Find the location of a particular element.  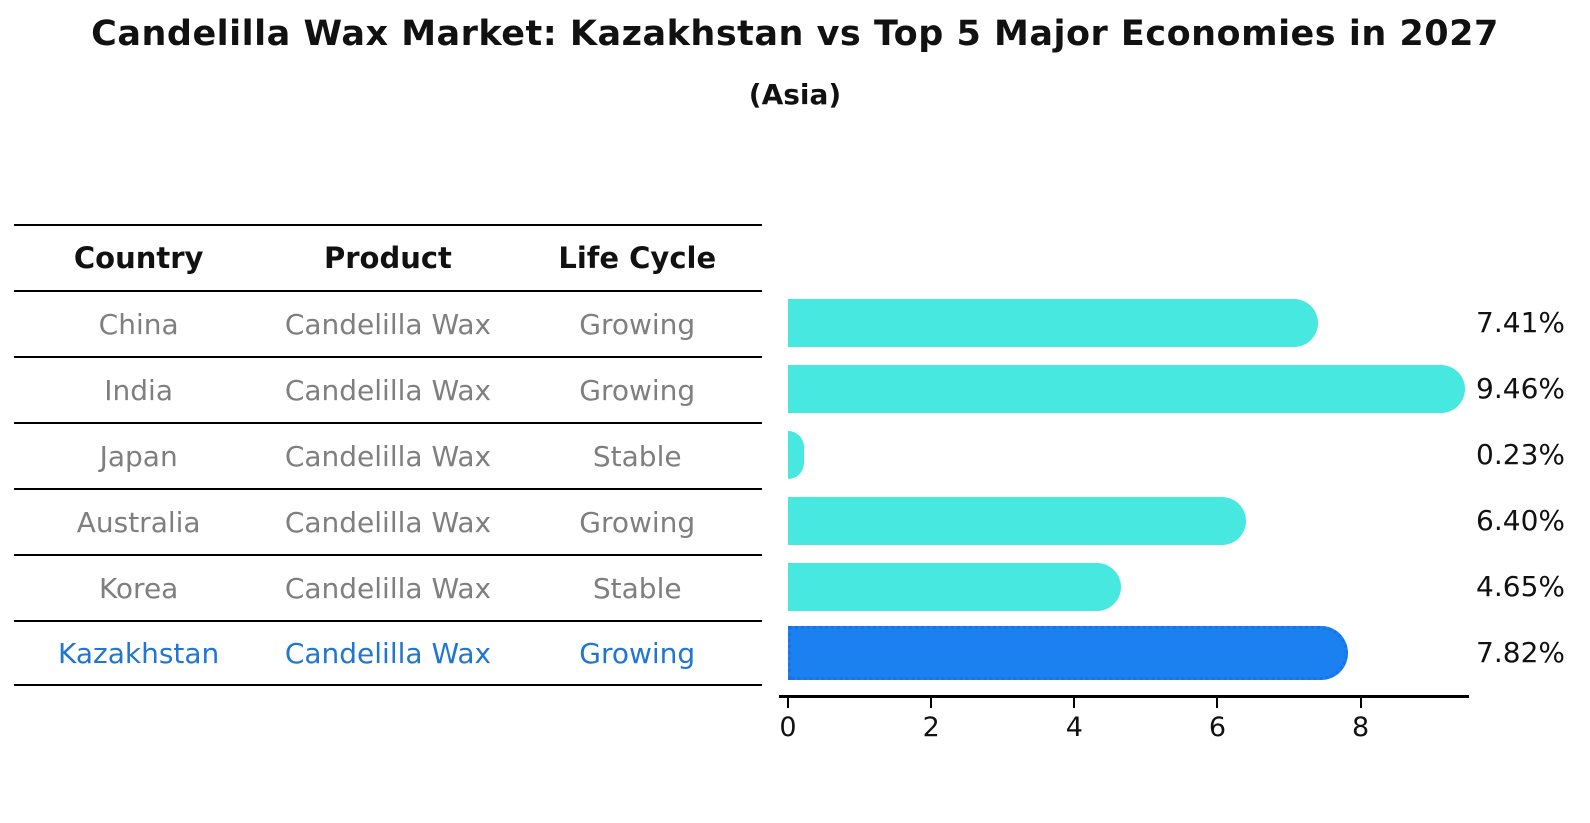

value-label: 9.46% is located at coordinates (1520, 388).